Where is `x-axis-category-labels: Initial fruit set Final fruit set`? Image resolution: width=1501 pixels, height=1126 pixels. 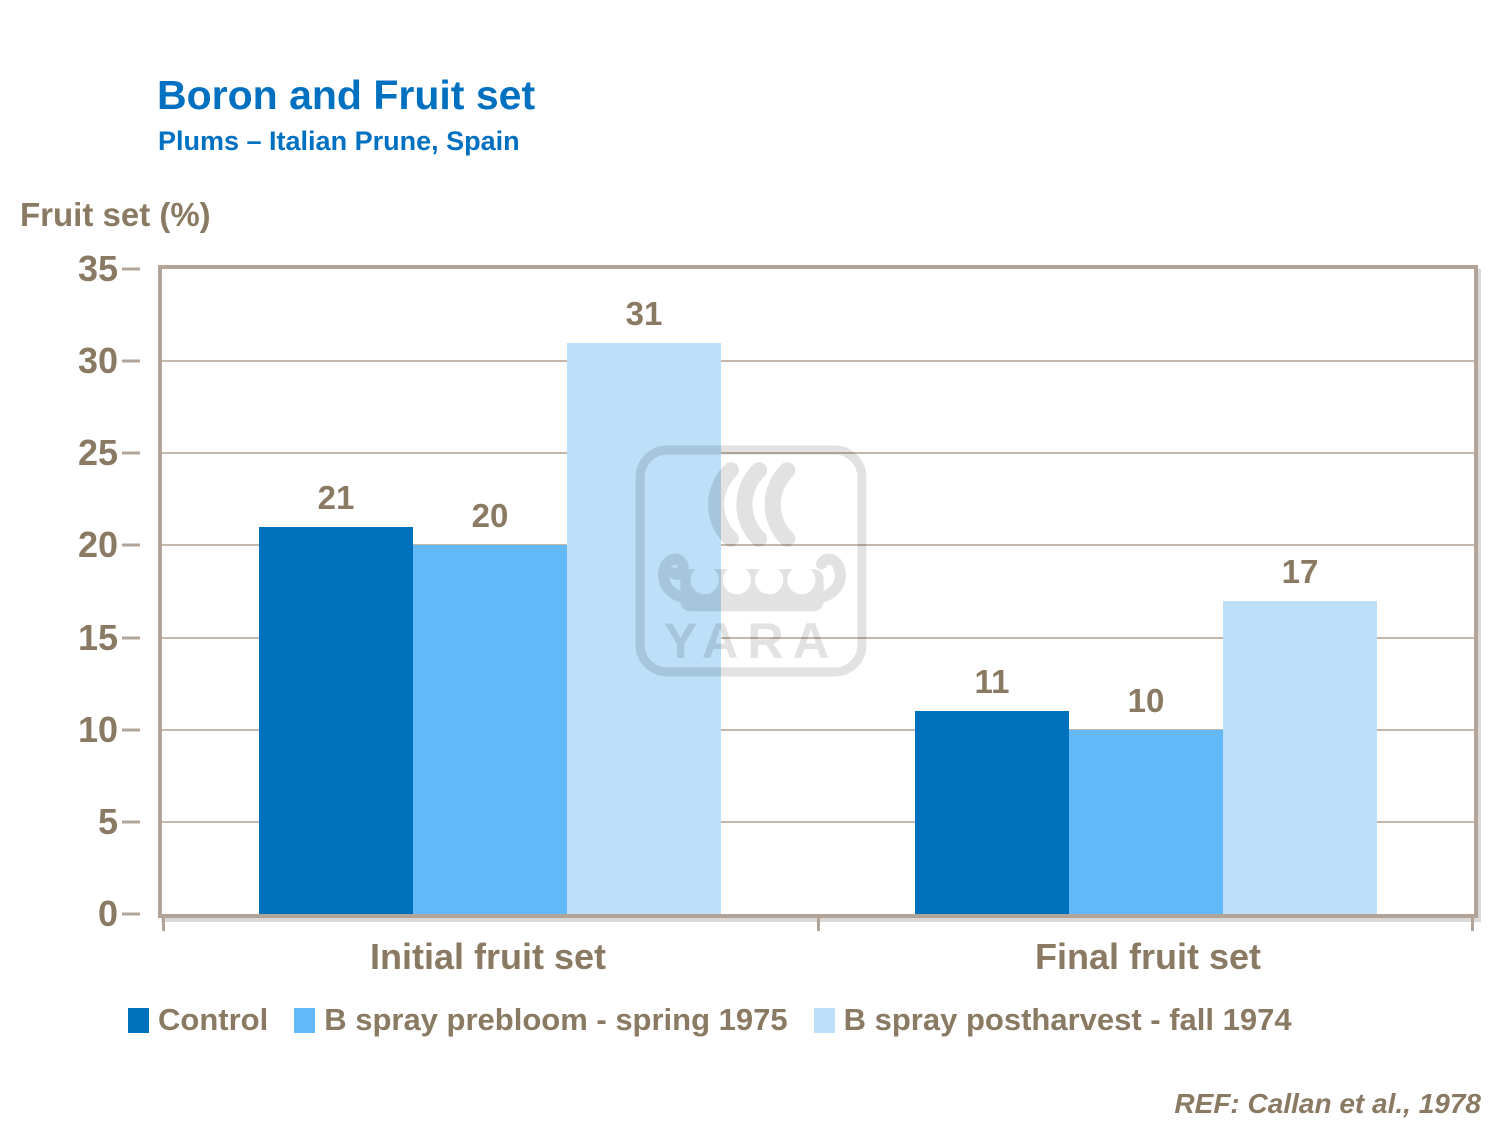
x-axis-category-labels: Initial fruit set Final fruit set is located at coordinates (818, 960).